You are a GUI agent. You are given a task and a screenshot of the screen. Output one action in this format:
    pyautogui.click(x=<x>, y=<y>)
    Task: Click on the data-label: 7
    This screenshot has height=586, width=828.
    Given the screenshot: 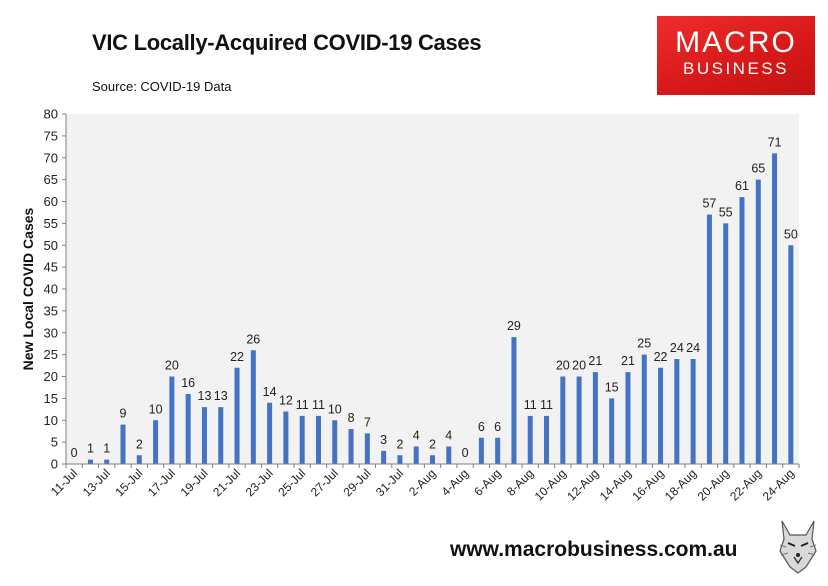 What is the action you would take?
    pyautogui.click(x=367, y=422)
    